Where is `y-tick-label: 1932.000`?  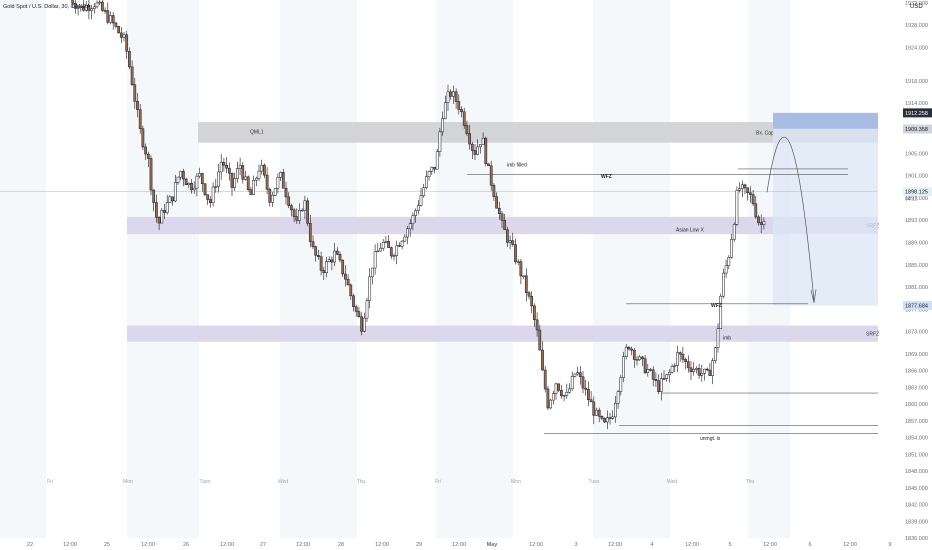 y-tick-label: 1932.000 is located at coordinates (916, 4).